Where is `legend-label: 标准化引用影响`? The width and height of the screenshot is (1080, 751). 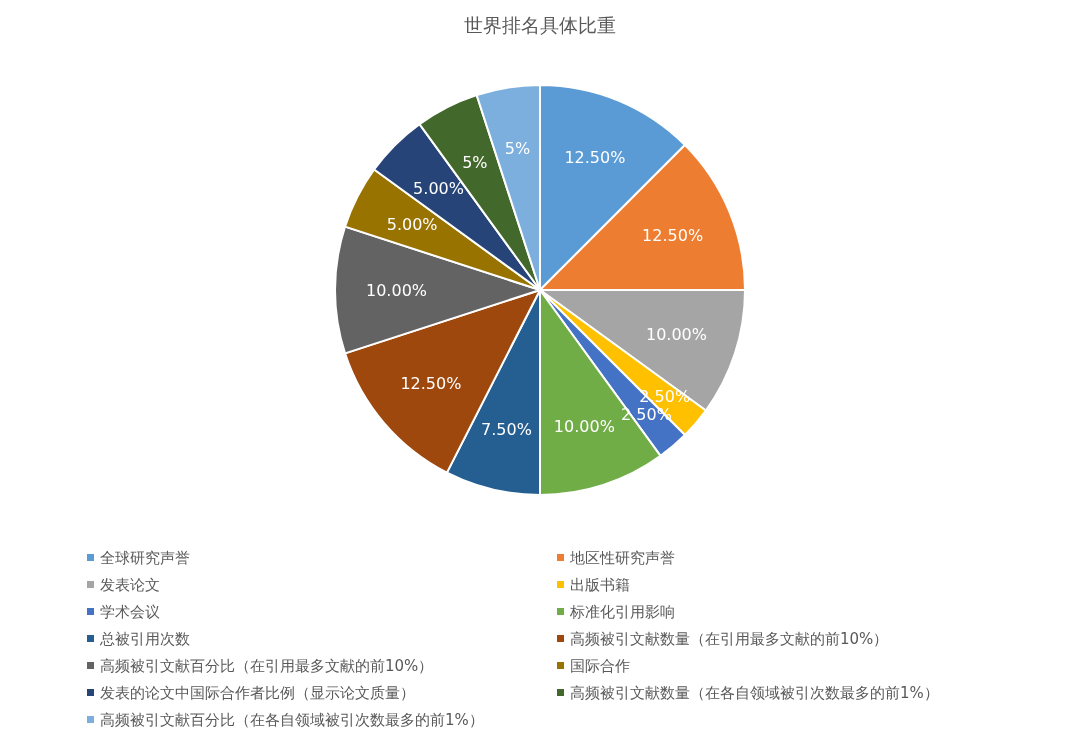 legend-label: 标准化引用影响 is located at coordinates (622, 611).